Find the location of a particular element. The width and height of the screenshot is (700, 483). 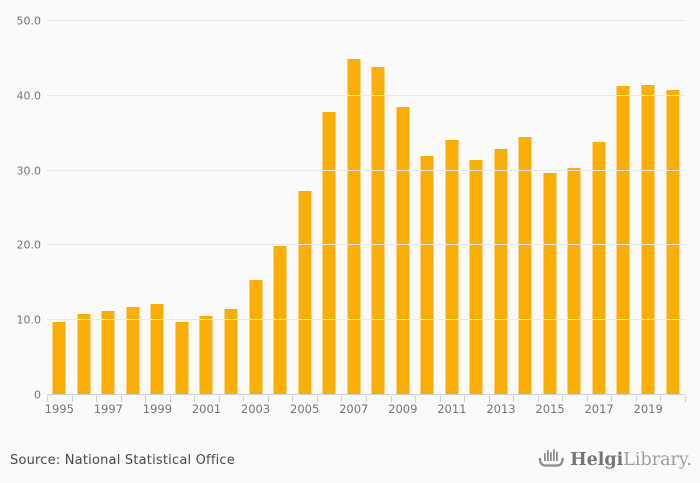

bar-2004 is located at coordinates (280, 320).